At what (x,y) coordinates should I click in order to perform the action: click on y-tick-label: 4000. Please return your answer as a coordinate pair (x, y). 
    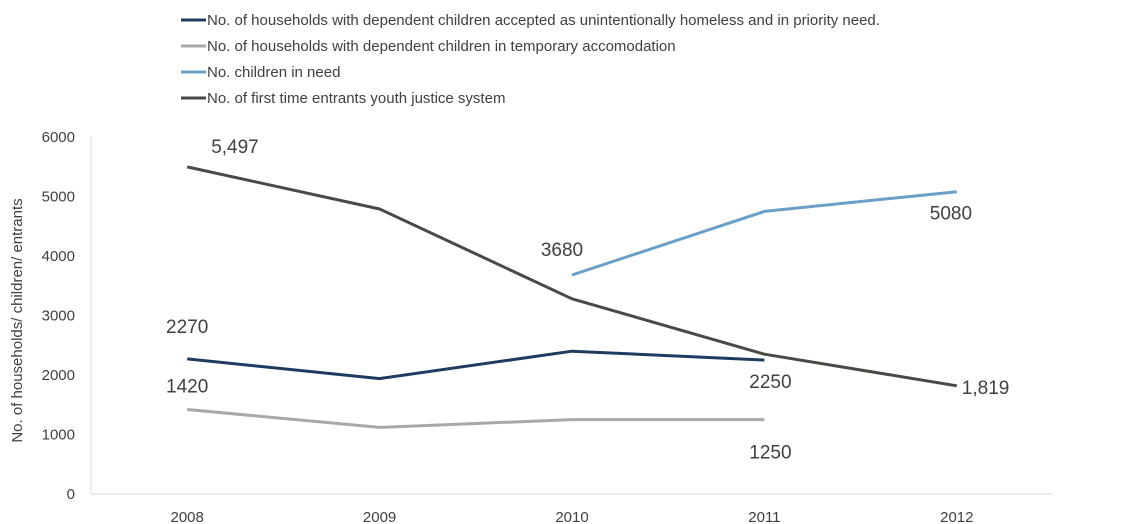
    Looking at the image, I should click on (58, 256).